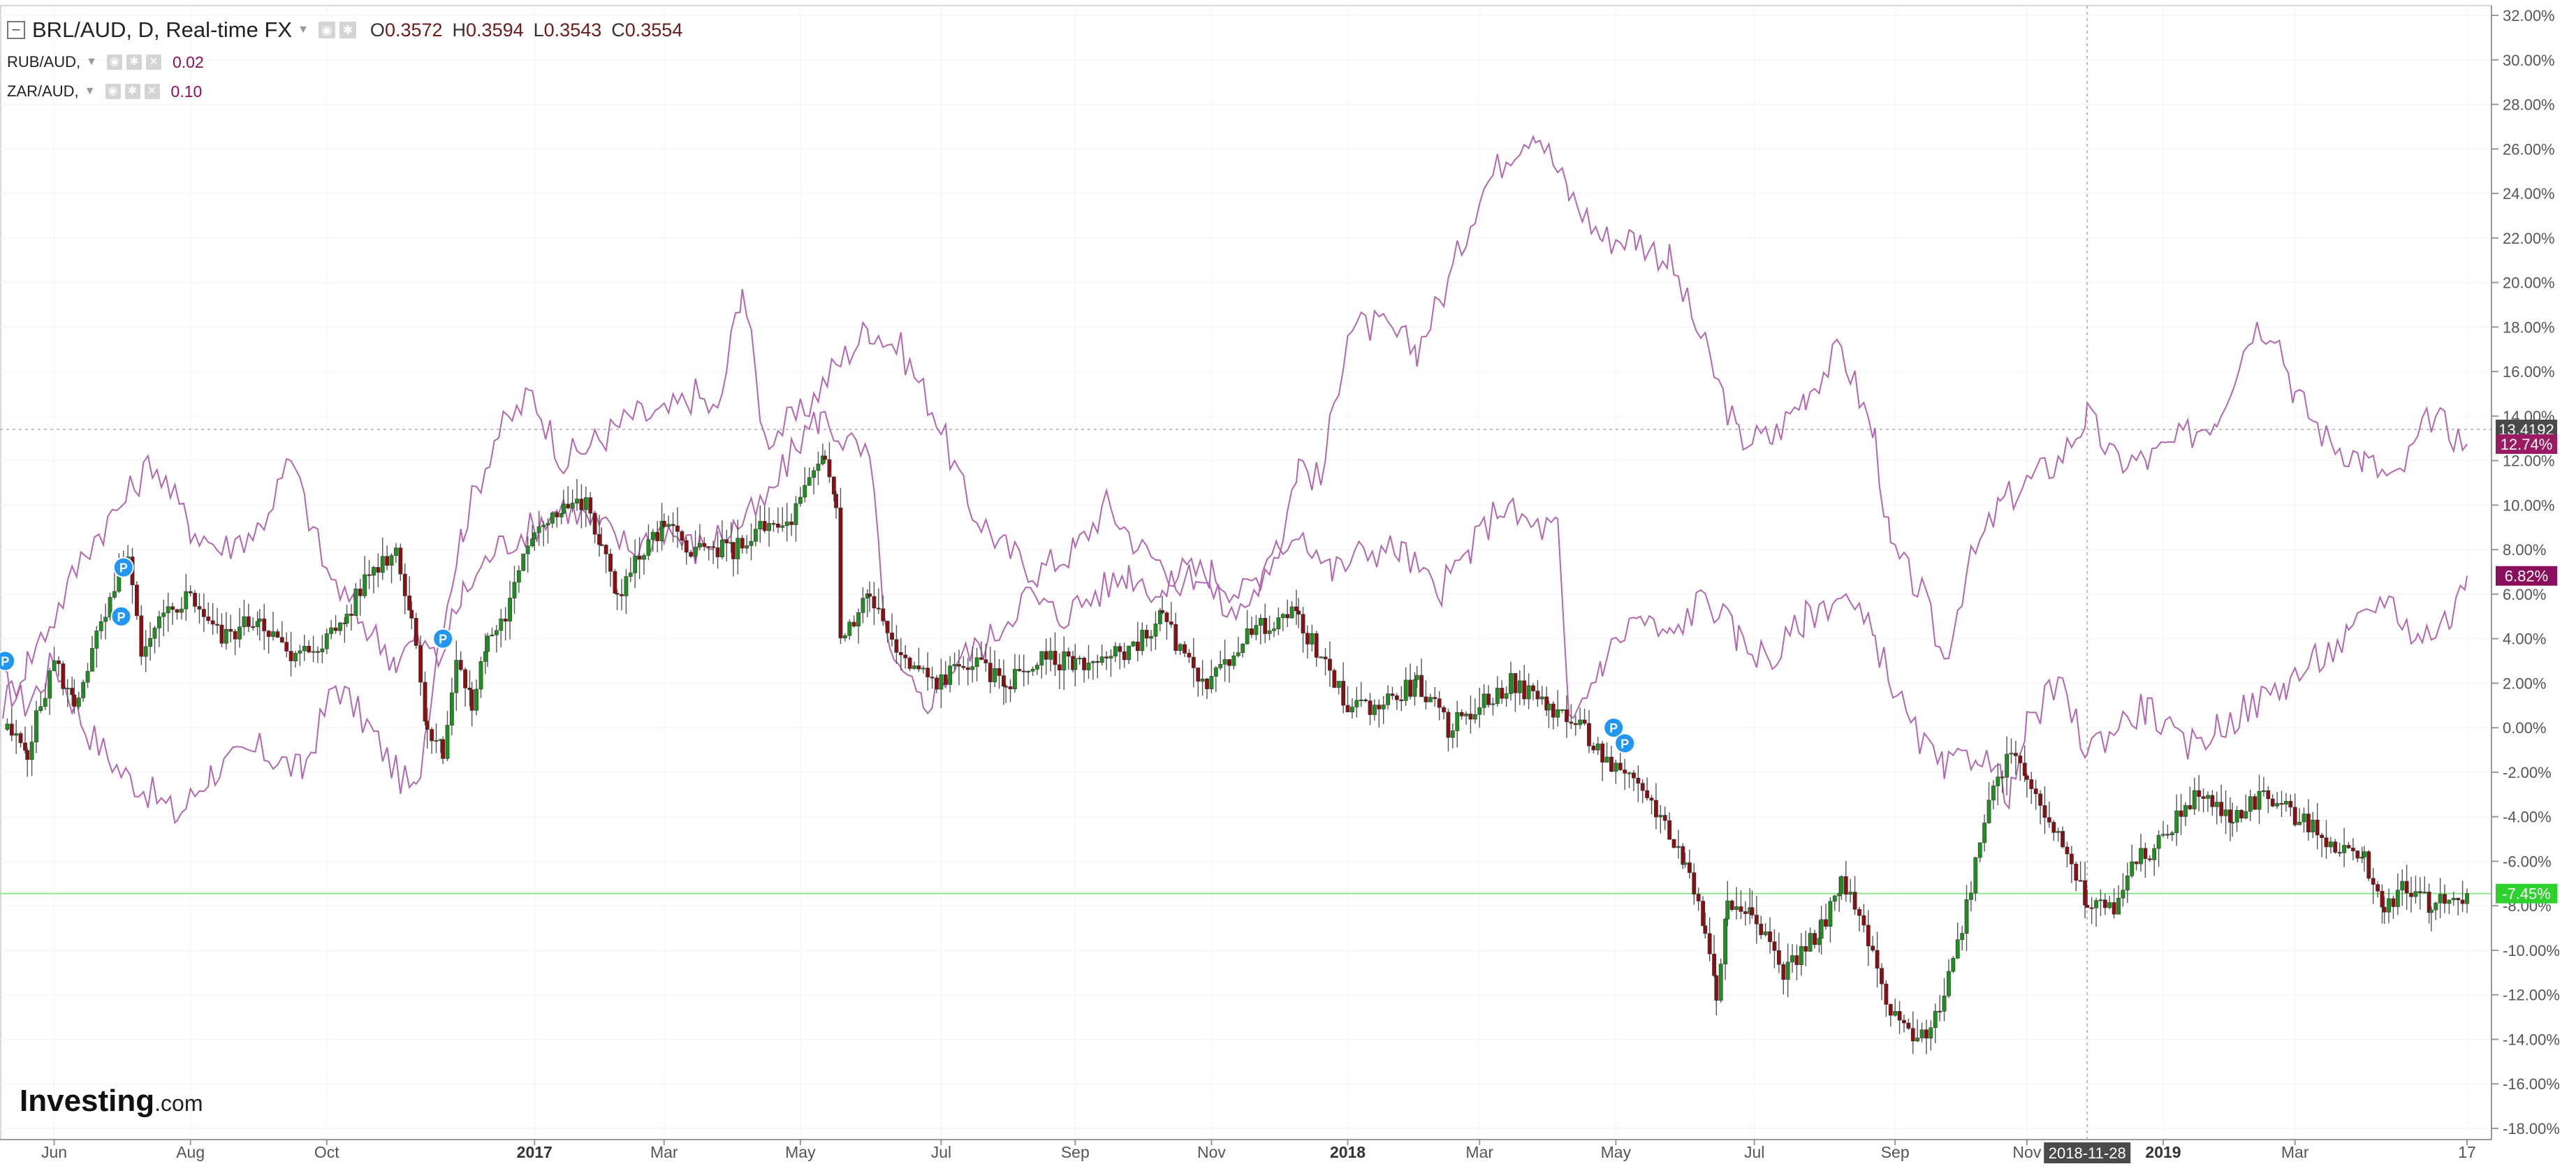 The height and width of the screenshot is (1171, 2576). What do you see at coordinates (664, 1152) in the screenshot?
I see `x-tick-label: Mar` at bounding box center [664, 1152].